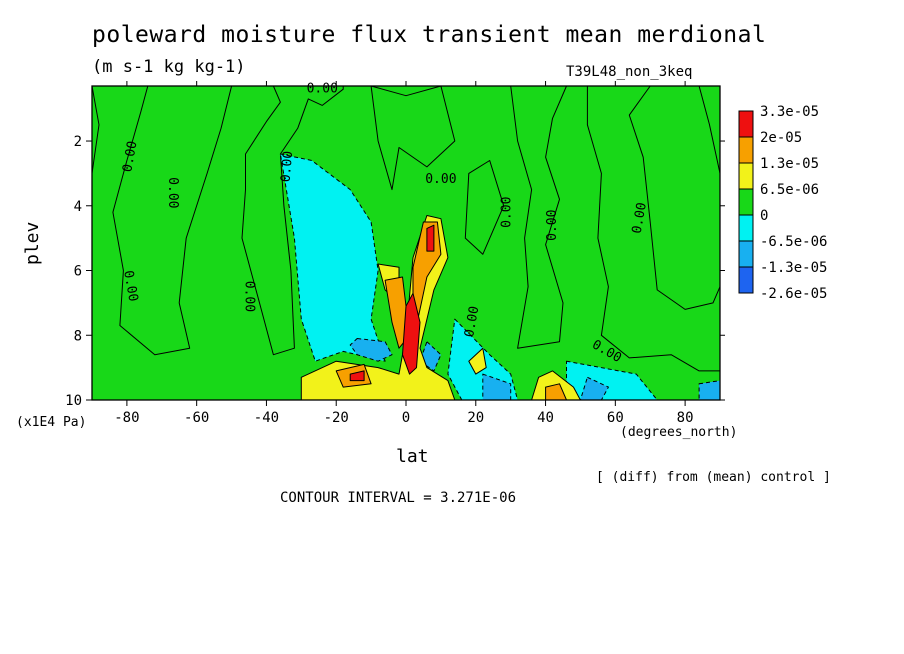  I want to click on contour-label-5: 0.00, so click(322, 88).